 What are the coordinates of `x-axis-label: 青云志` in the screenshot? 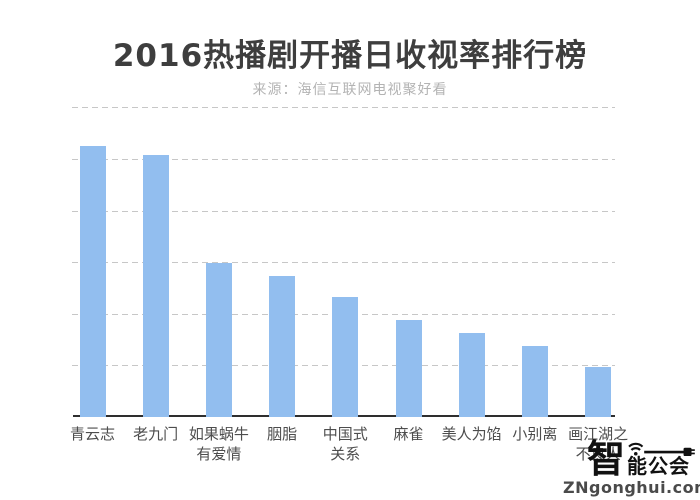 It's located at (92, 434).